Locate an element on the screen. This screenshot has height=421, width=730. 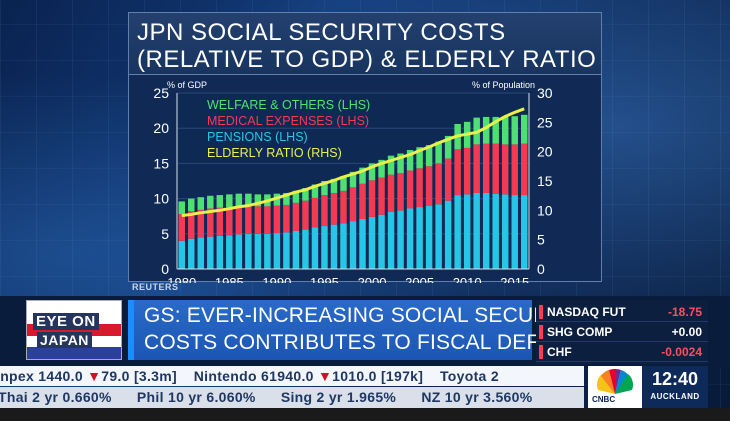
crawl-bond-value: 0.660% is located at coordinates (87, 397).